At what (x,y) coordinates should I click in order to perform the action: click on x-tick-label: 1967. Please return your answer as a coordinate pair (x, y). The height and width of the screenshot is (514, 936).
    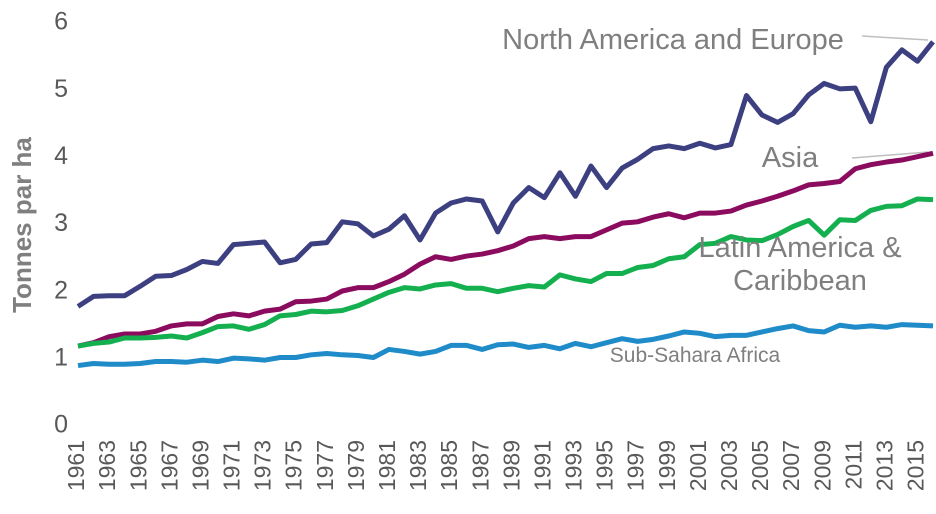
    Looking at the image, I should click on (169, 465).